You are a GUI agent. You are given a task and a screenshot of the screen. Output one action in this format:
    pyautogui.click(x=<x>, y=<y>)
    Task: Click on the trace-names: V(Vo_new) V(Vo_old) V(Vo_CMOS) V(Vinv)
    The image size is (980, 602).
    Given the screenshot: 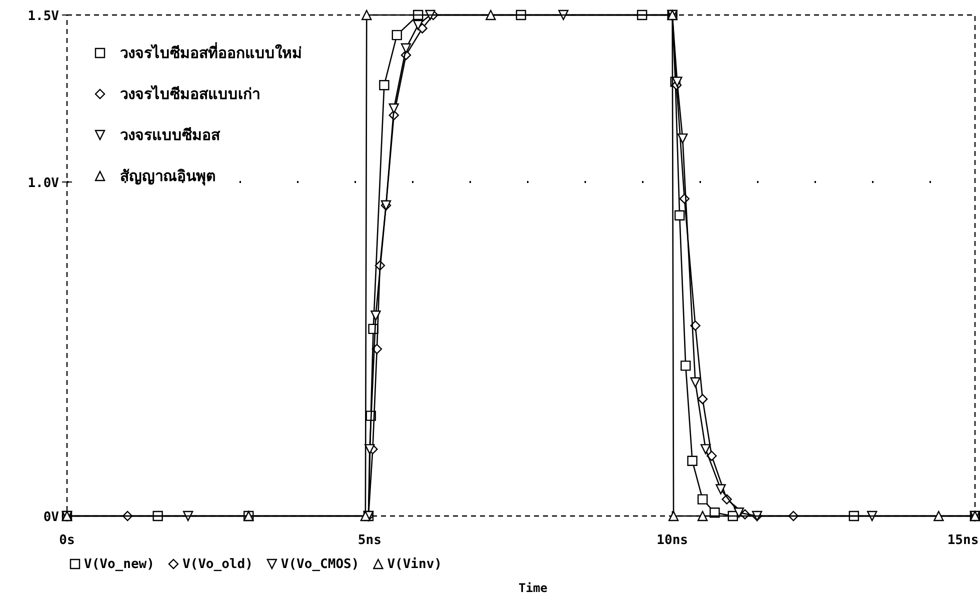 What is the action you would take?
    pyautogui.click(x=256, y=564)
    